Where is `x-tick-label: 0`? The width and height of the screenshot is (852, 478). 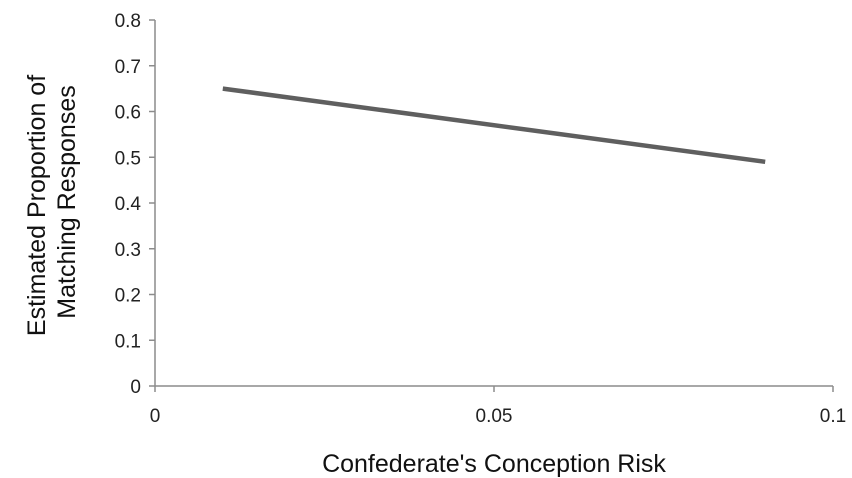 x-tick-label: 0 is located at coordinates (155, 416).